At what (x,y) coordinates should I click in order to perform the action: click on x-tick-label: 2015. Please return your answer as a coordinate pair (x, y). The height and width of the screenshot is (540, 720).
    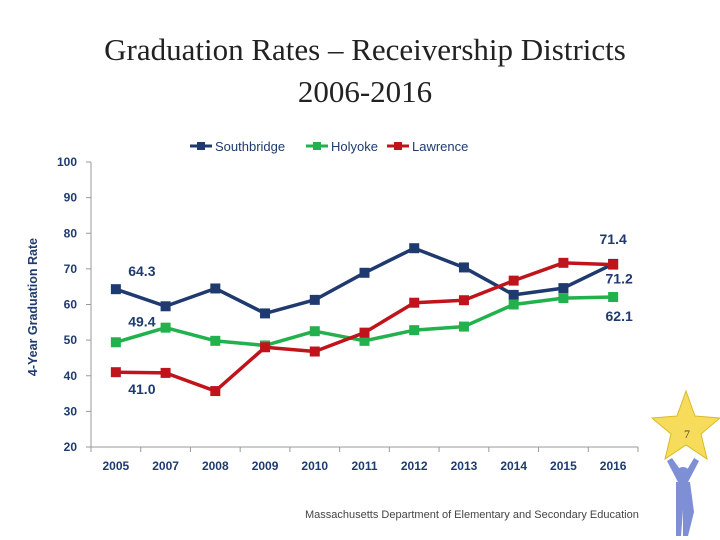
    Looking at the image, I should click on (563, 466).